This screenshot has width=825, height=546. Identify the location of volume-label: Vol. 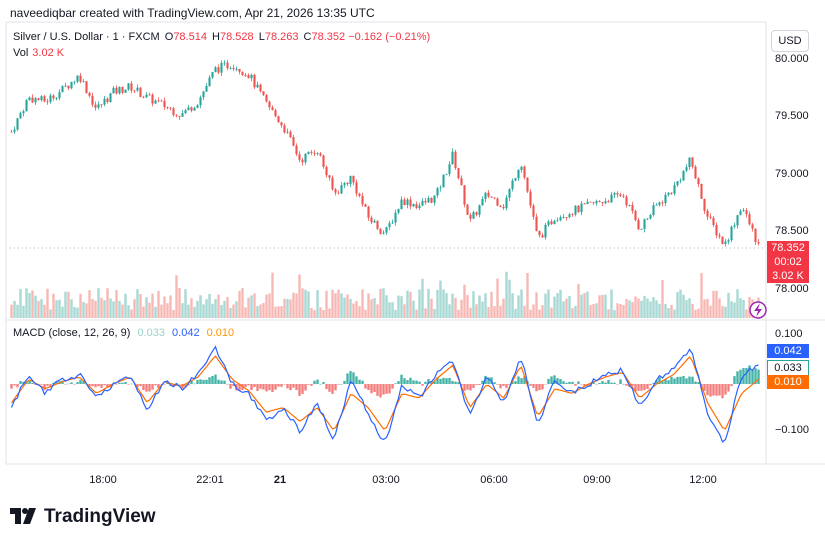
(21, 53).